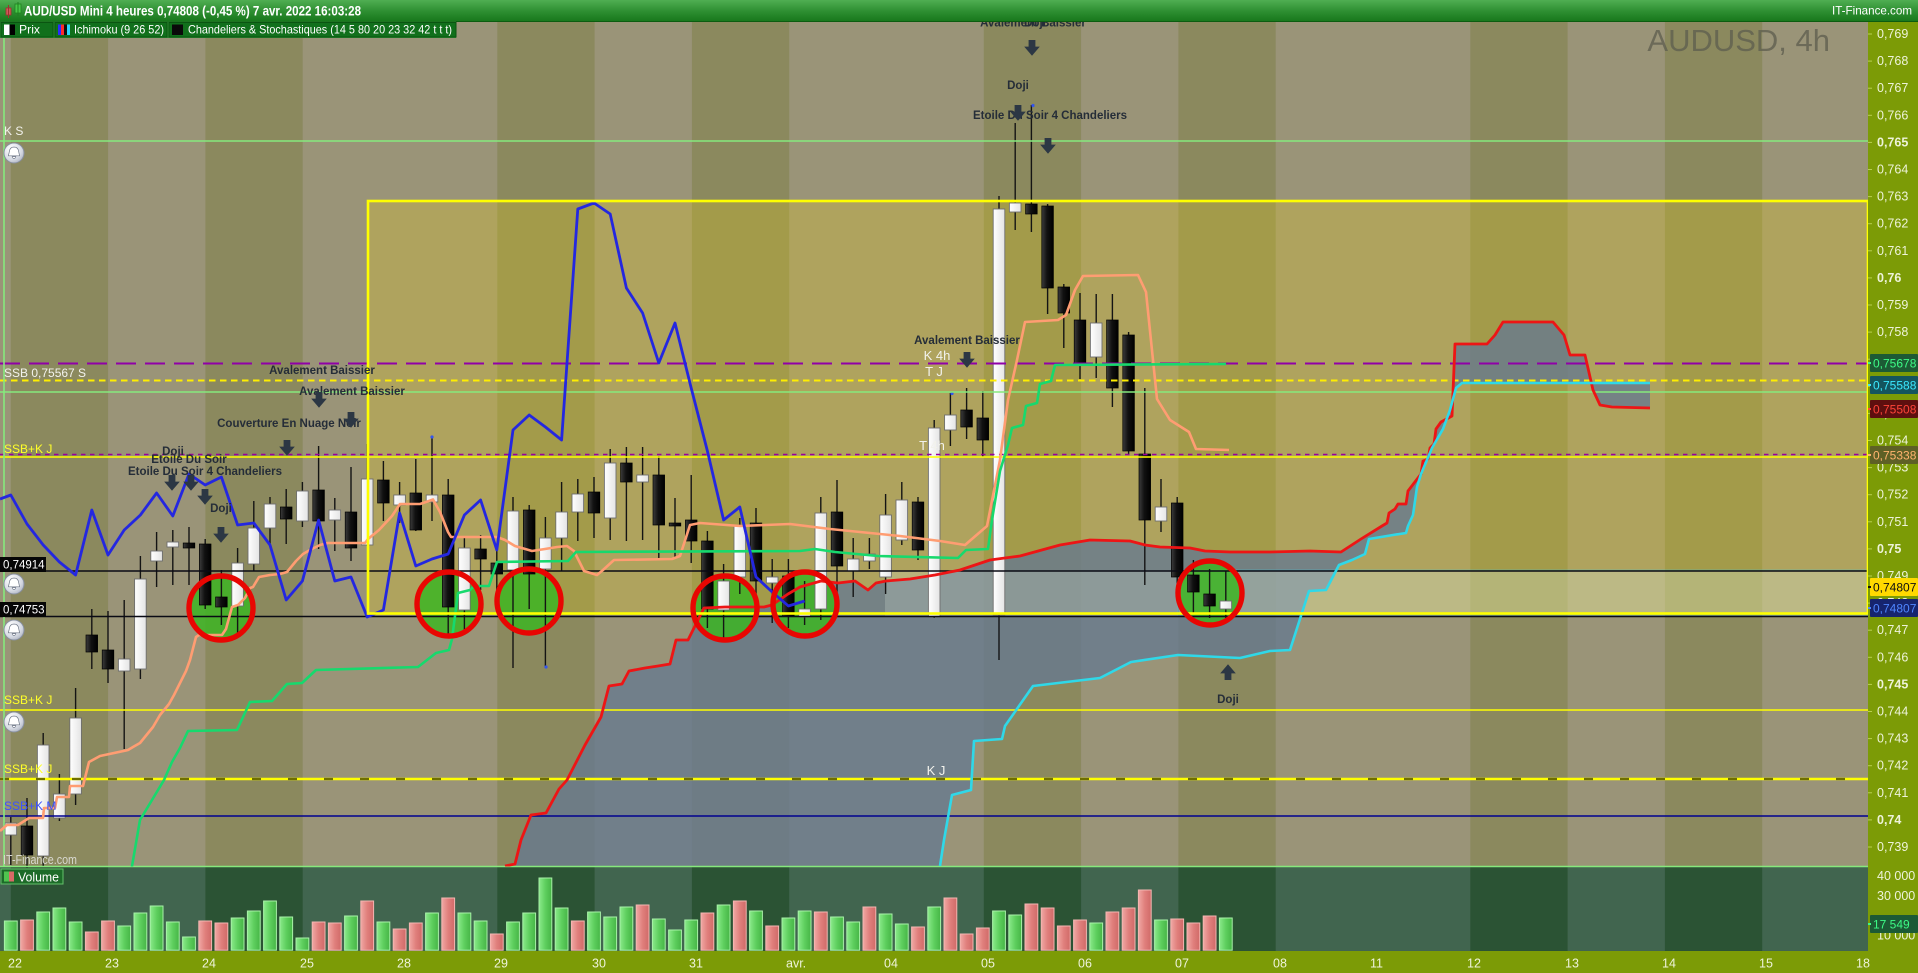 This screenshot has height=973, width=1918. What do you see at coordinates (1892, 793) in the screenshot?
I see `svg-text: 0,741` at bounding box center [1892, 793].